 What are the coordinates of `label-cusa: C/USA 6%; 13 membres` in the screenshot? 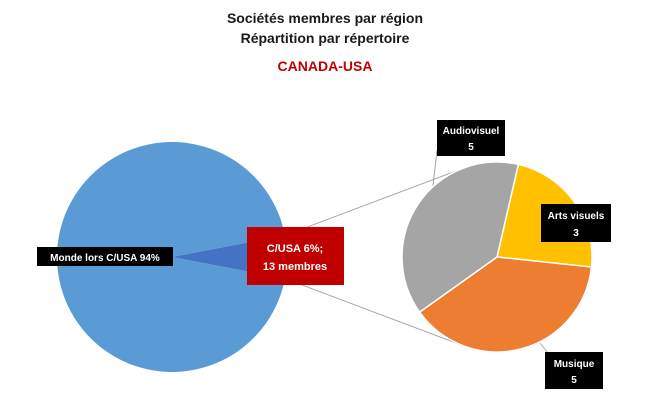 It's located at (295, 256).